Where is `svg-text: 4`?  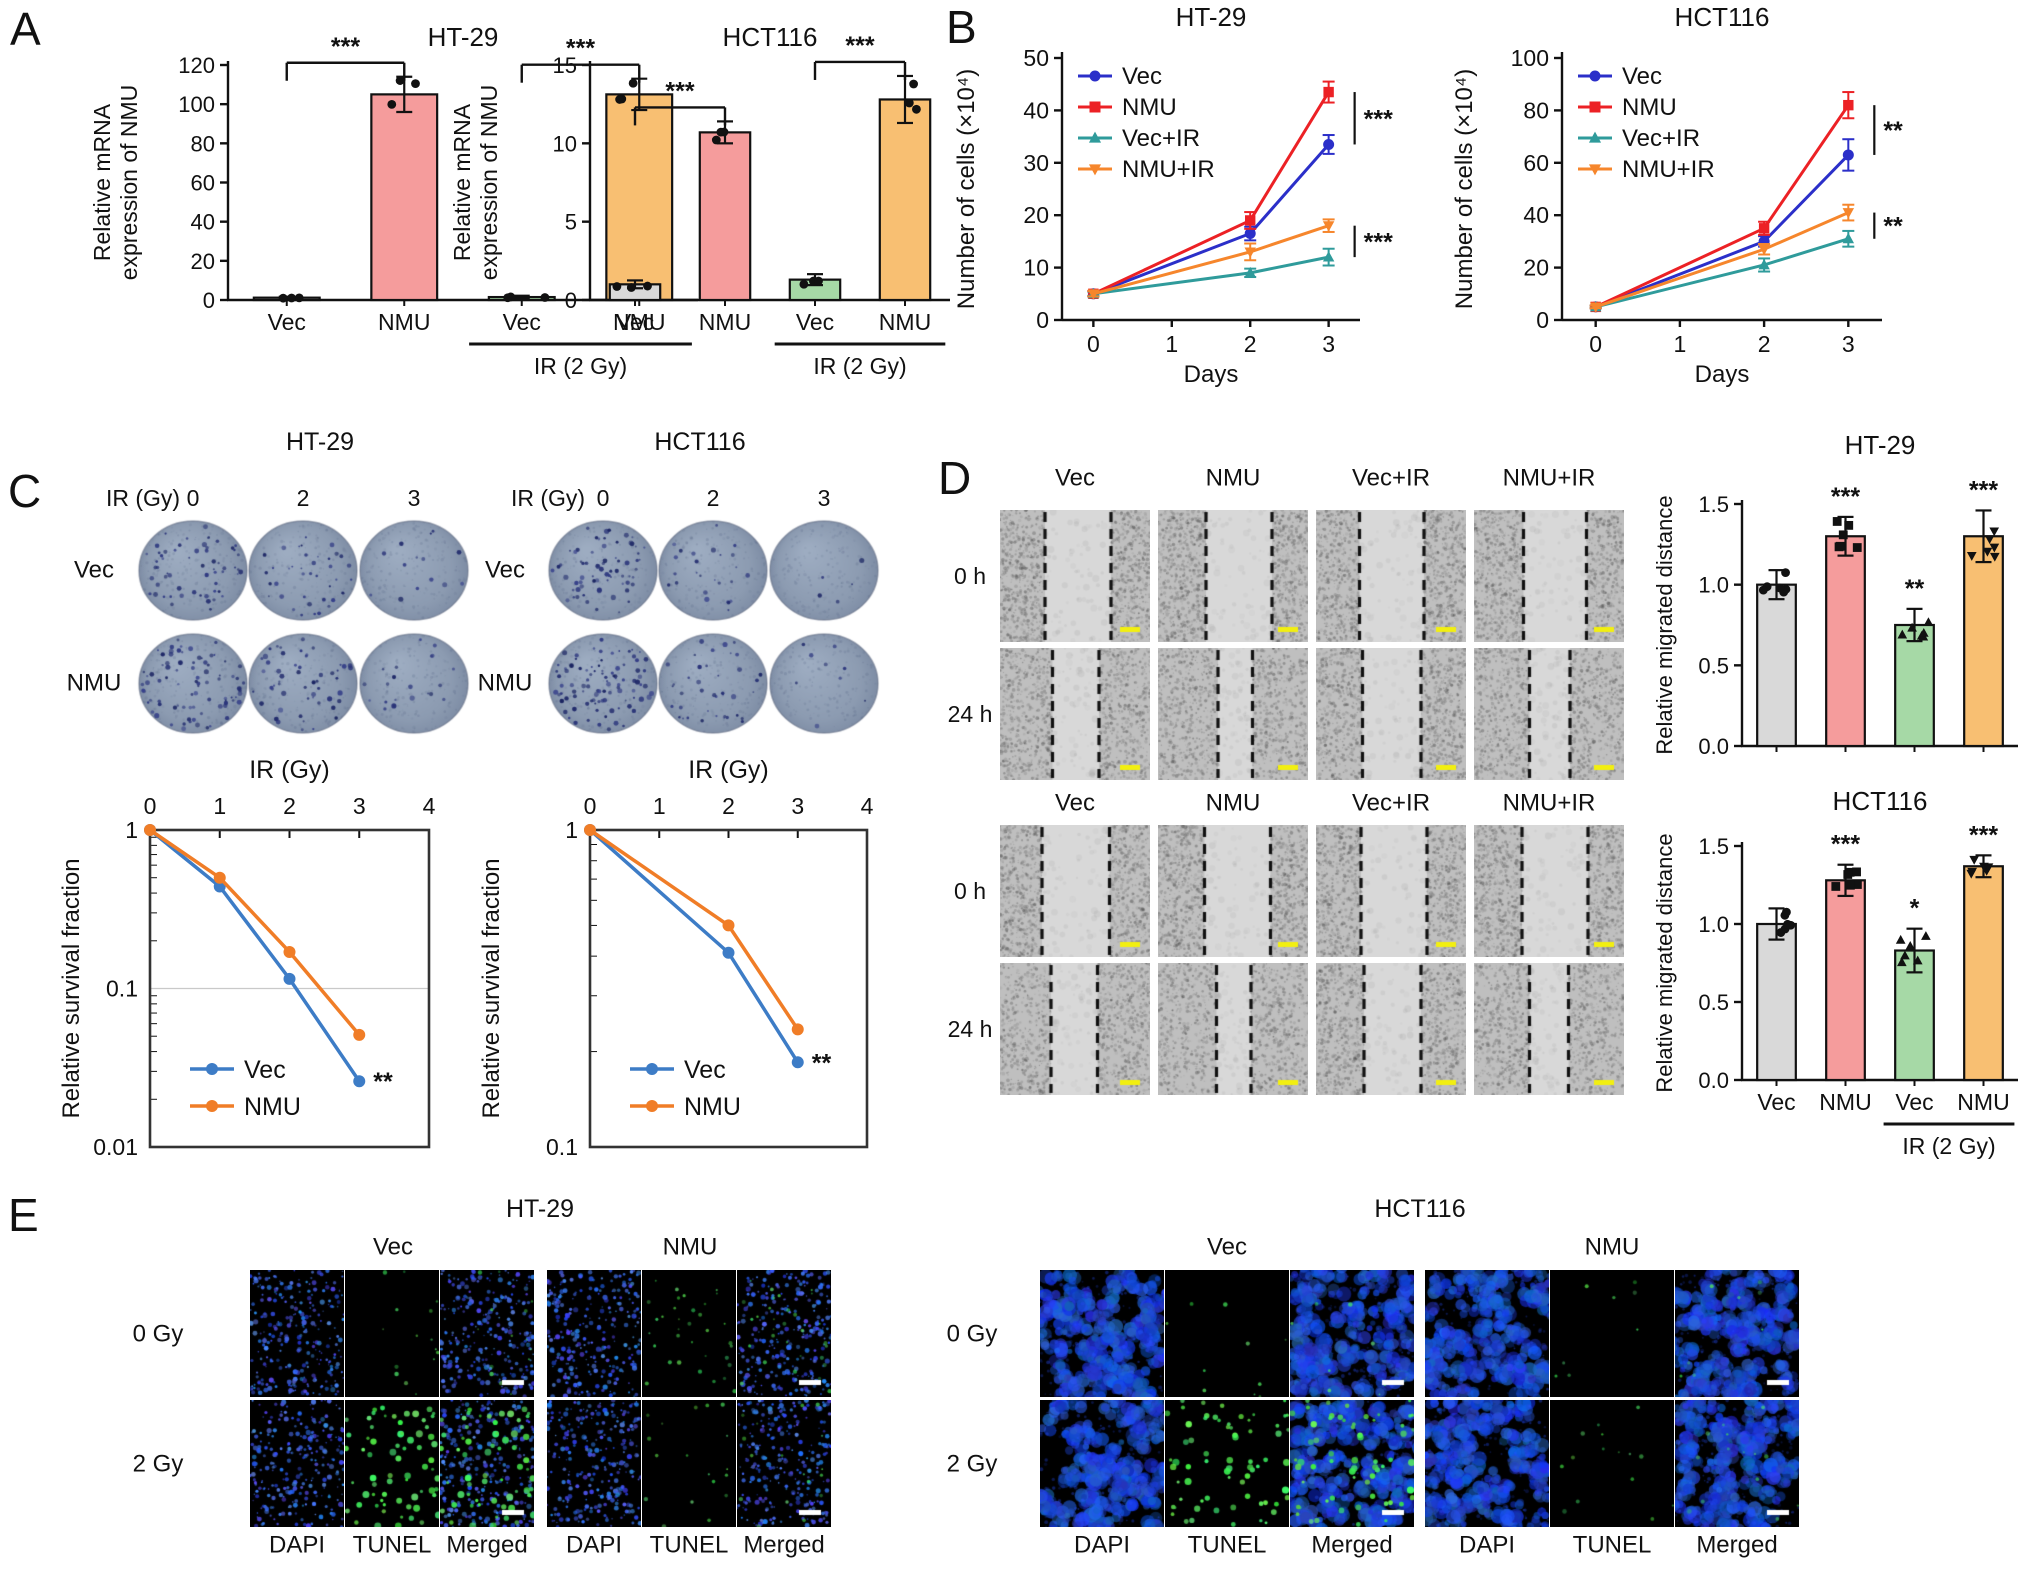 svg-text: 4 is located at coordinates (867, 806).